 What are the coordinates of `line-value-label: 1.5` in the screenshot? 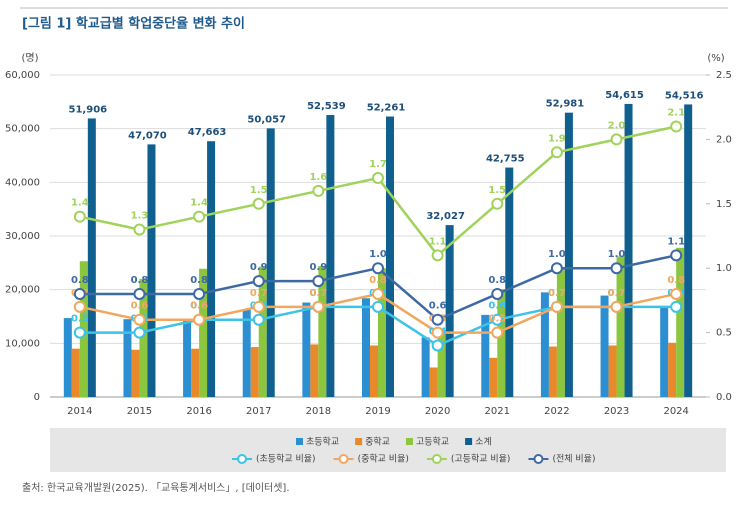 It's located at (259, 190).